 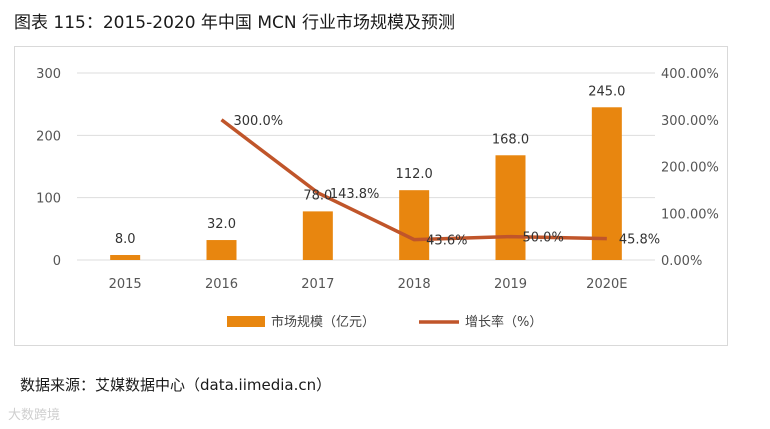 I want to click on legend-line-label: 增长率（%）, so click(x=503, y=322).